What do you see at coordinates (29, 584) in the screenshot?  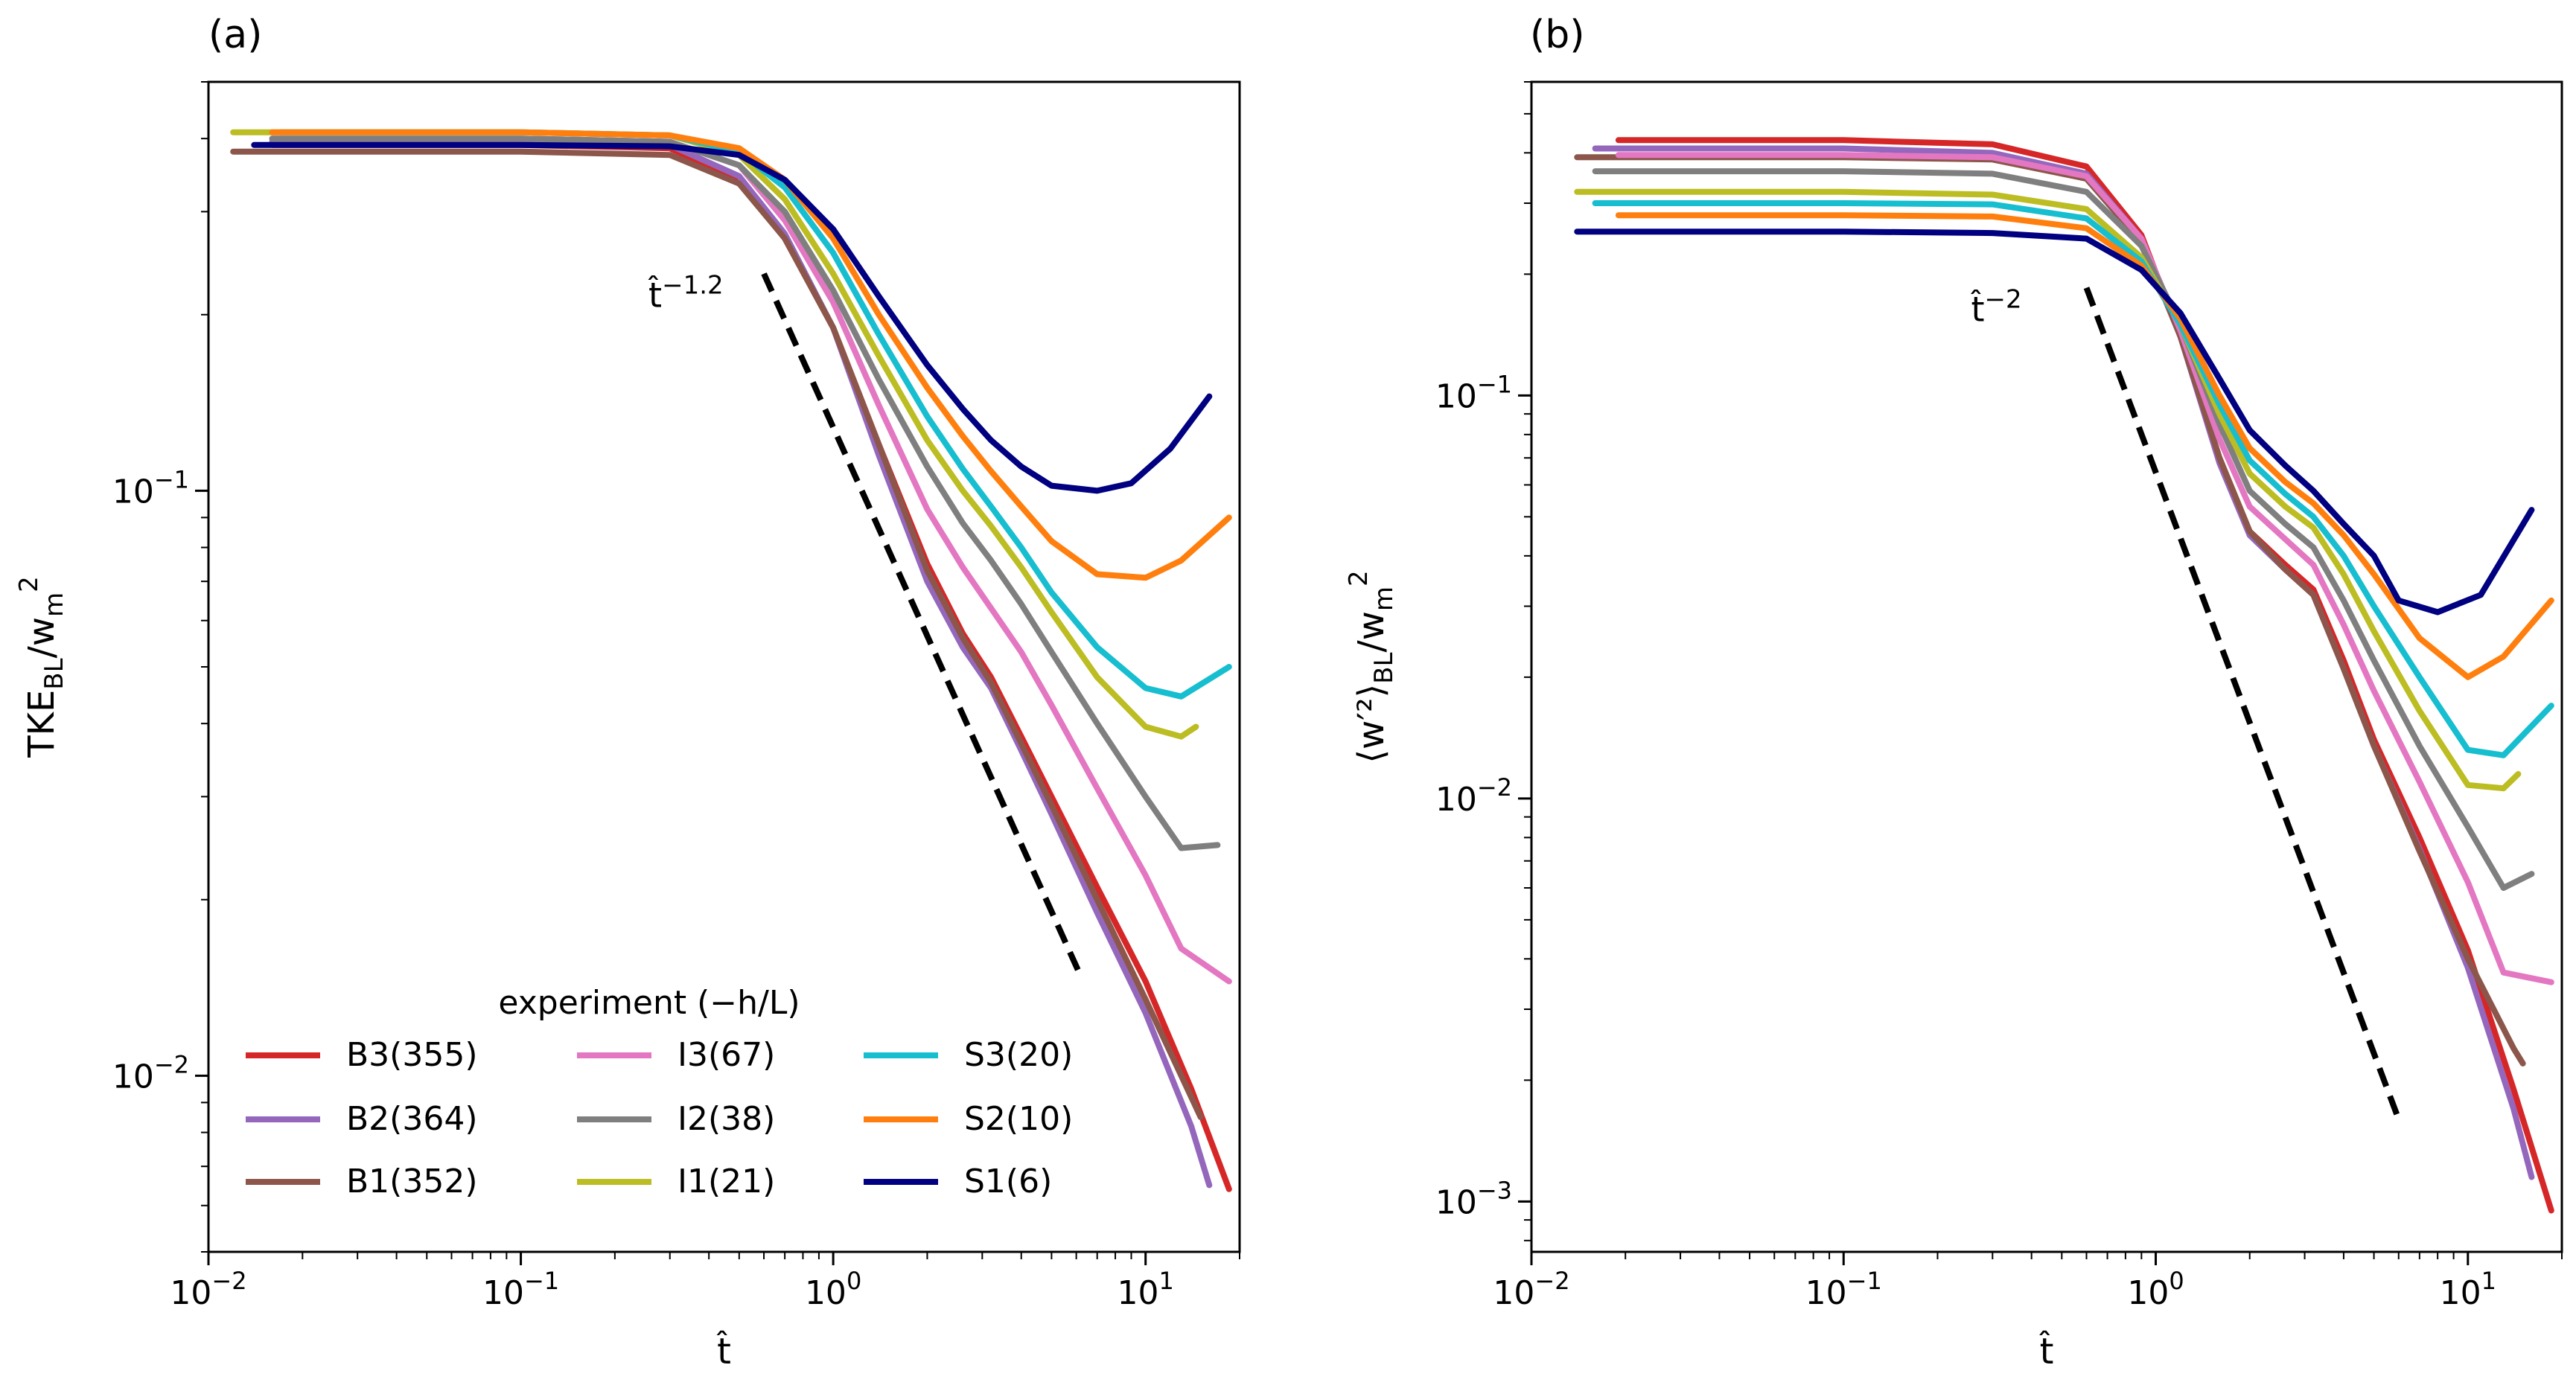 I see `y-label-tail-sup-a: 2` at bounding box center [29, 584].